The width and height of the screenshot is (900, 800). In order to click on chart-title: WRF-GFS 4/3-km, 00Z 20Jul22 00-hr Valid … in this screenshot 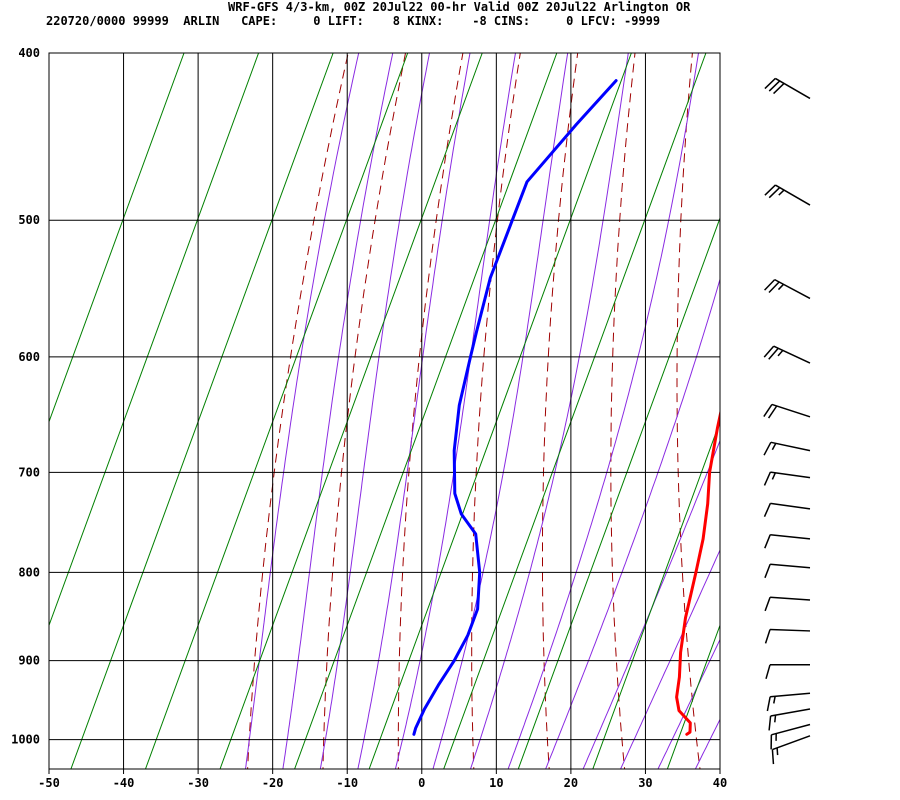, I will do `click(459, 7)`.